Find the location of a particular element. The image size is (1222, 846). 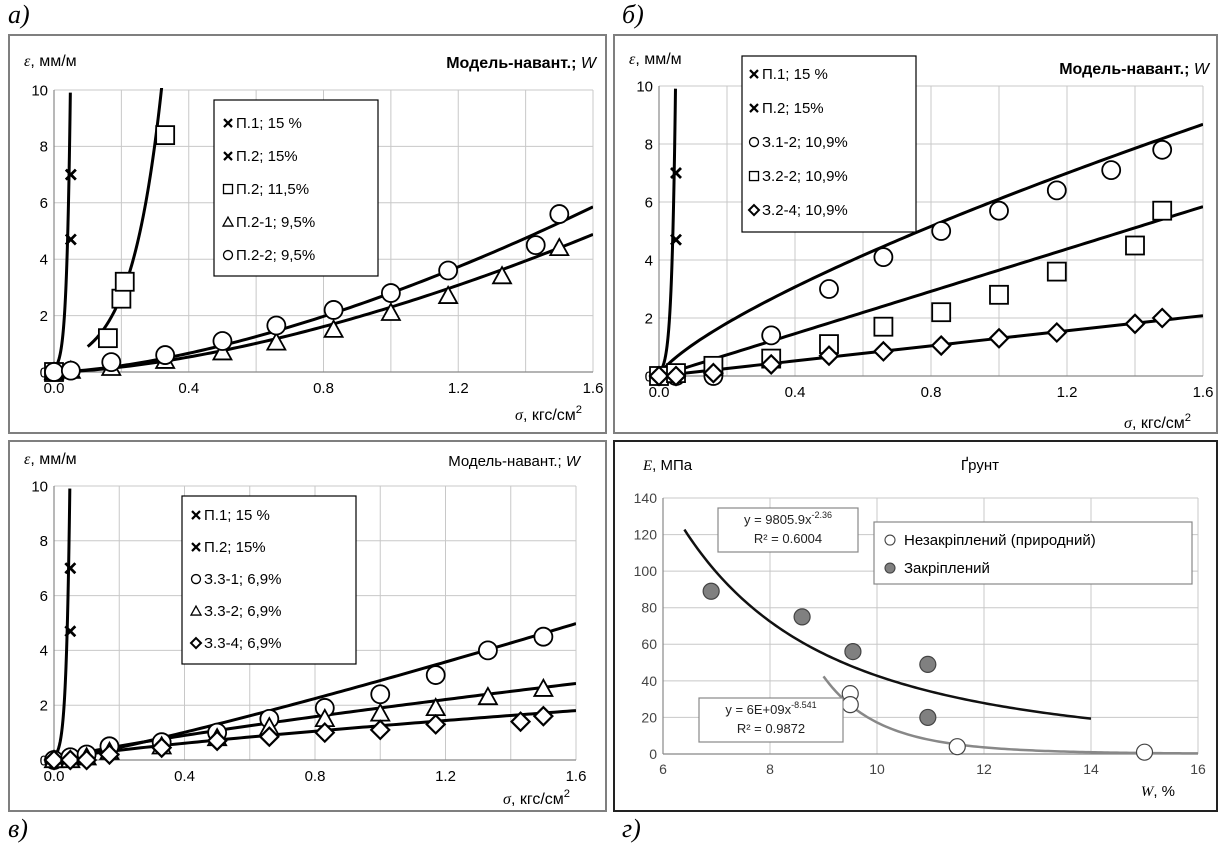

legend-item: З.3-2; 6,9% is located at coordinates (235, 611).